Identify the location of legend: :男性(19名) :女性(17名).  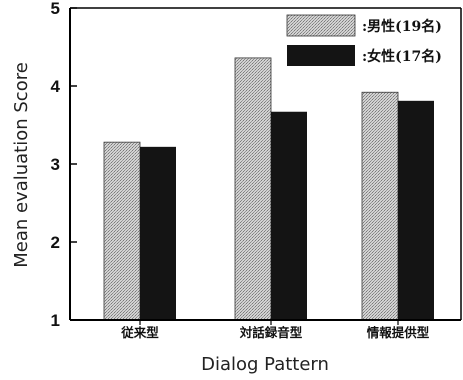
(364, 40).